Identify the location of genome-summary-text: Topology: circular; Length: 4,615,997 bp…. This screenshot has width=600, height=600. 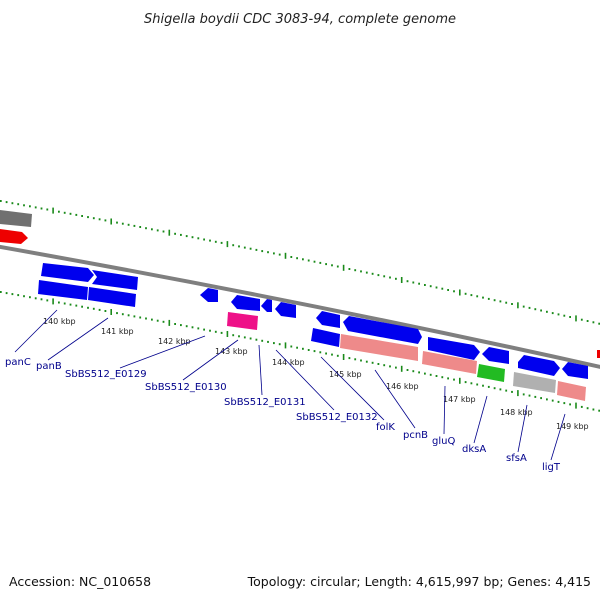
(419, 581).